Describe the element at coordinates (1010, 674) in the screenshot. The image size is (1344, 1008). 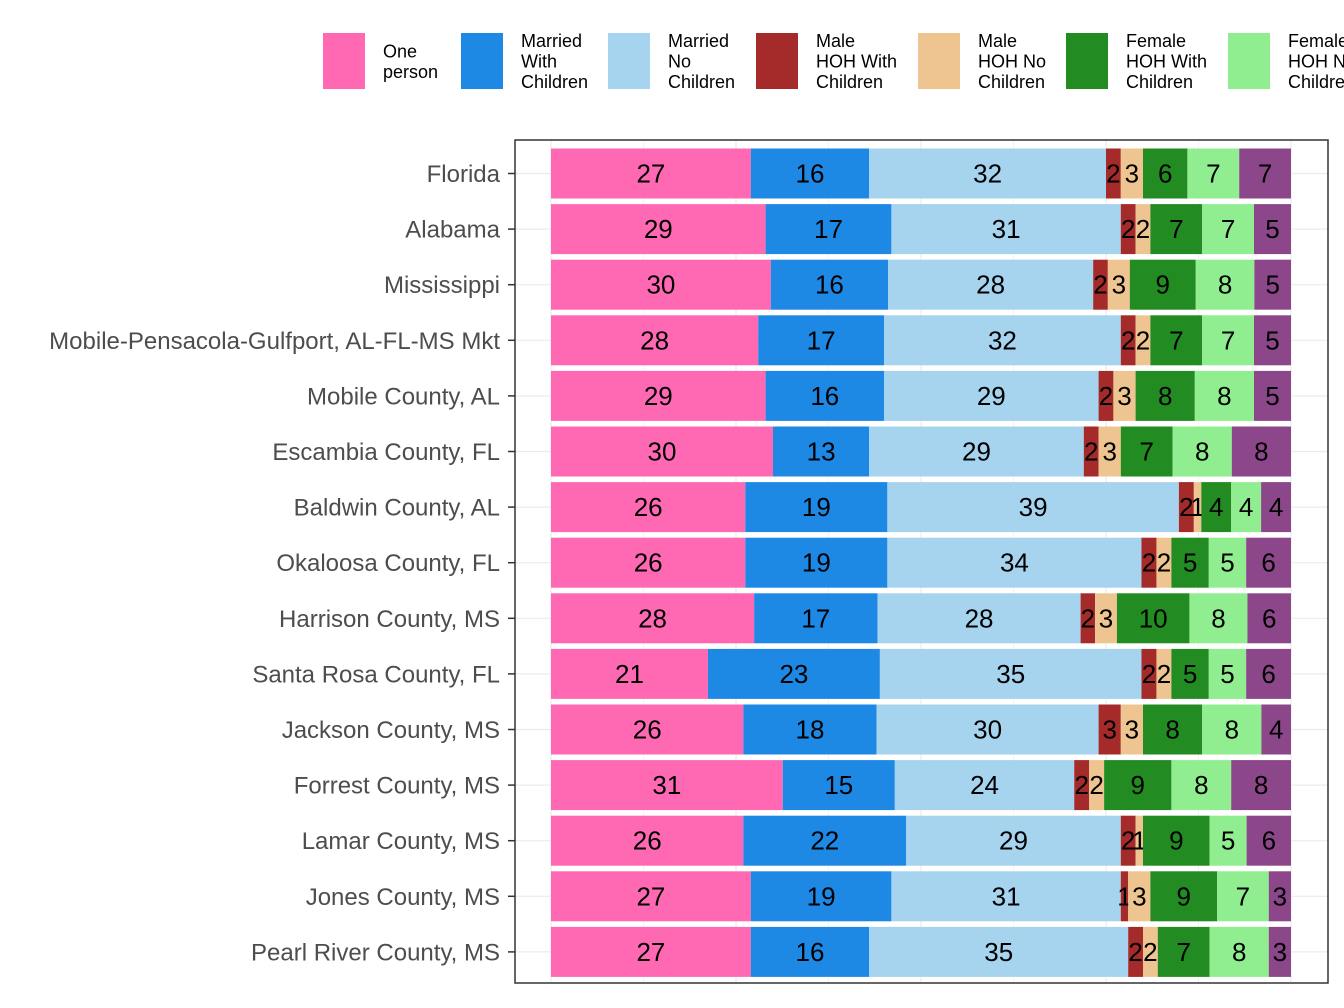
I see `bar-value-label: 35` at that location.